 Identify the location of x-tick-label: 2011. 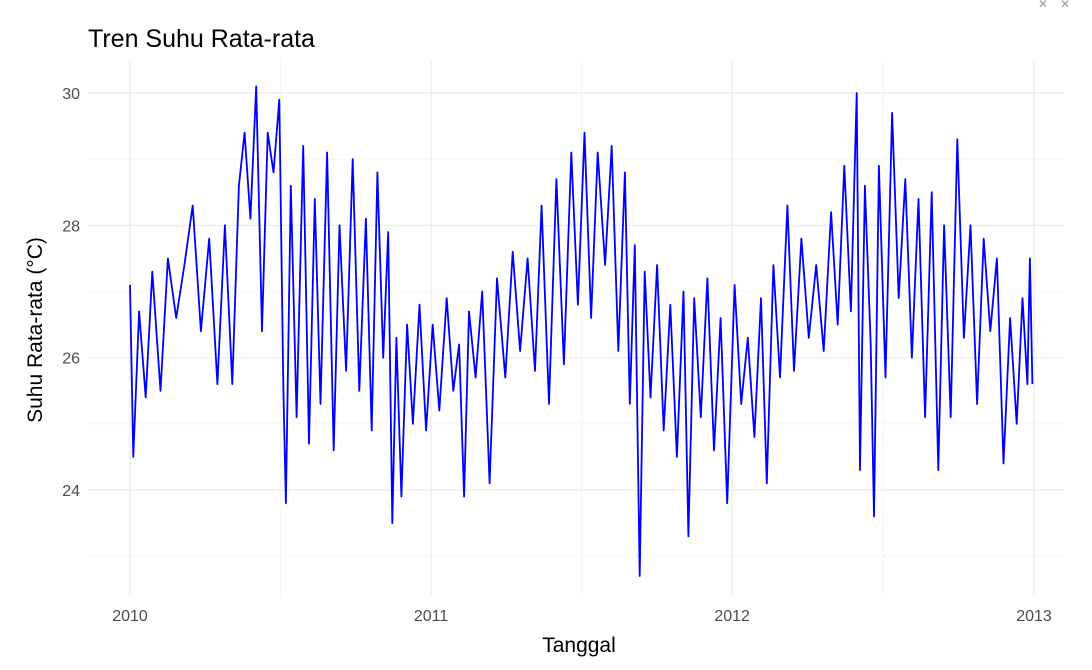
(431, 616).